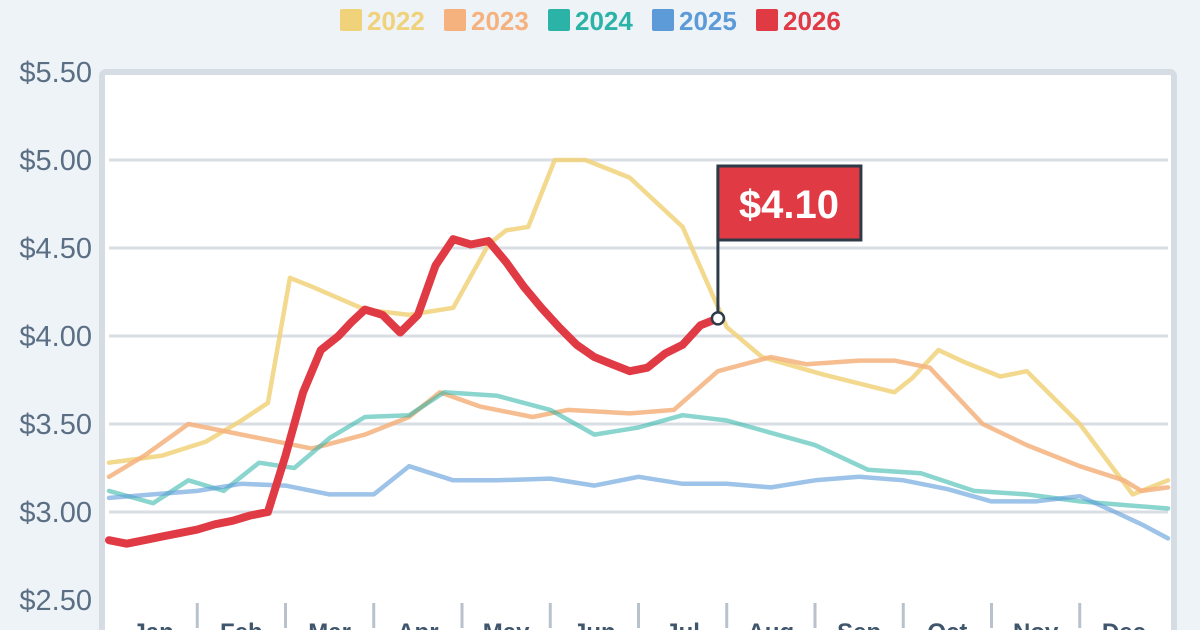 Image resolution: width=1200 pixels, height=630 pixels. I want to click on y-axis-tick-labels: $2.50 $3.00 $3.50 $4.00 $4.50 $5.00 $5.50, so click(55, 337).